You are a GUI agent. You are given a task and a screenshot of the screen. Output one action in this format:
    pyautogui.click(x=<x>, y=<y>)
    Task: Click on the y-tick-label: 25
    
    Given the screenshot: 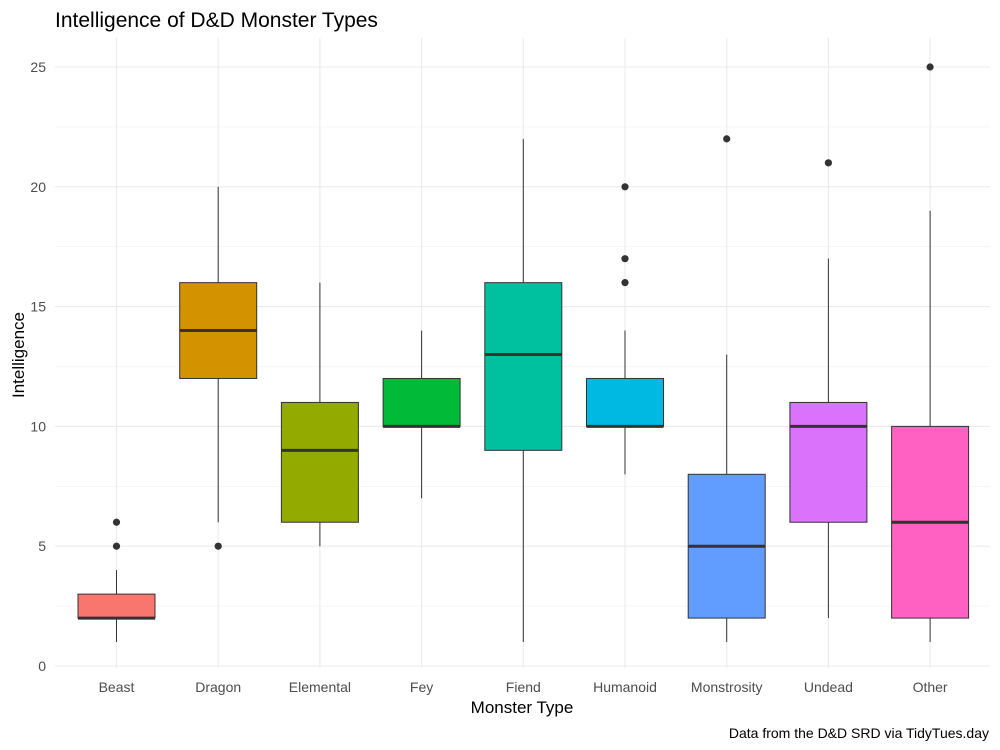 What is the action you would take?
    pyautogui.click(x=38, y=67)
    